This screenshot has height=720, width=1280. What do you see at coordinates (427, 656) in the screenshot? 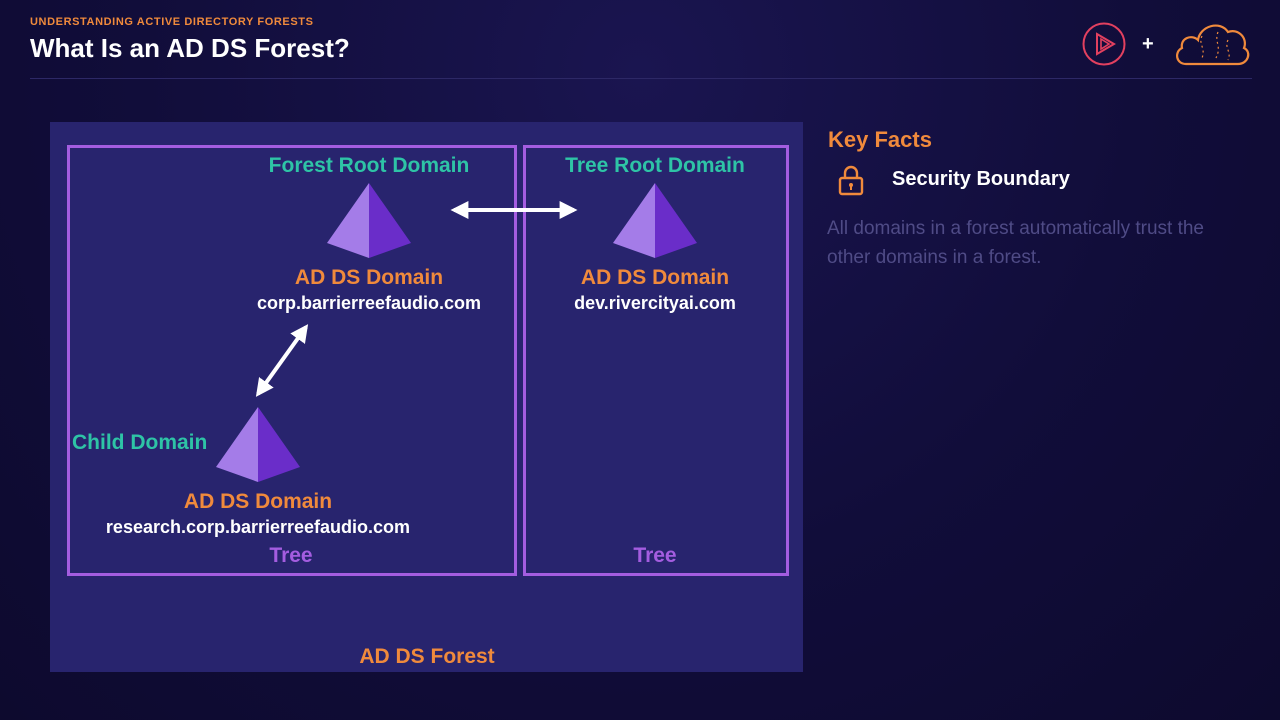
I see `forest-label: AD DS Forest` at bounding box center [427, 656].